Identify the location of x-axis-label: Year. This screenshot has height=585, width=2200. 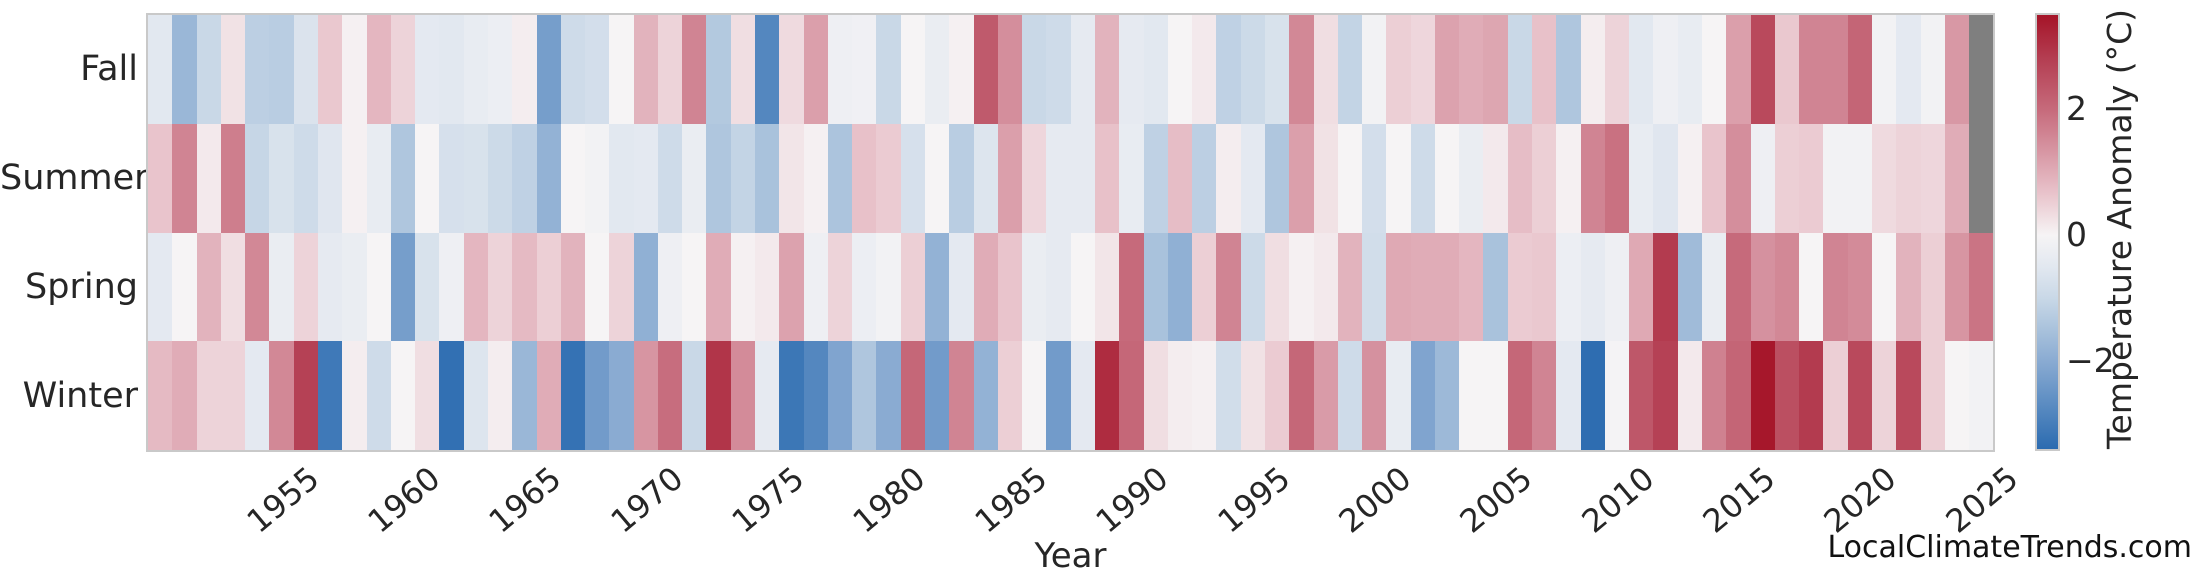
(1070, 556).